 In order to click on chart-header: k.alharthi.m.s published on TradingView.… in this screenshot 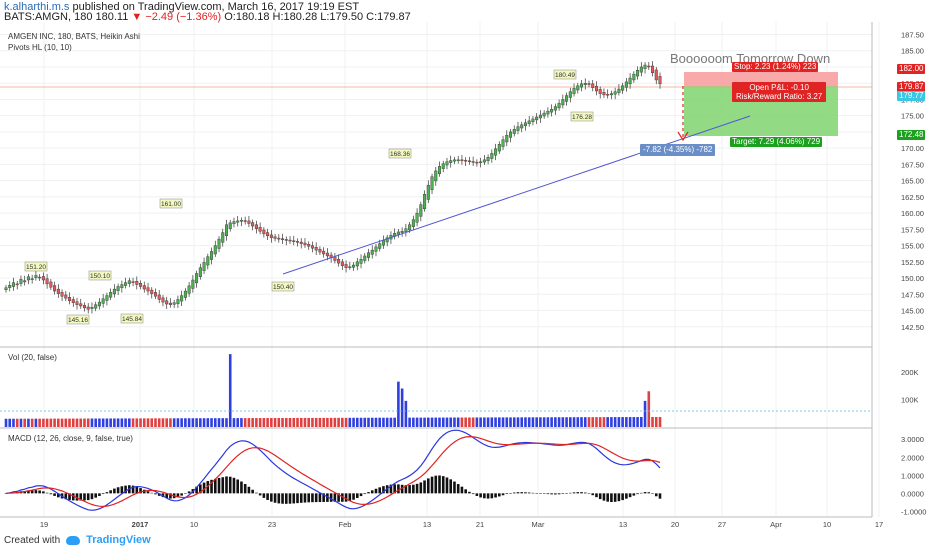, I will do `click(466, 11)`.